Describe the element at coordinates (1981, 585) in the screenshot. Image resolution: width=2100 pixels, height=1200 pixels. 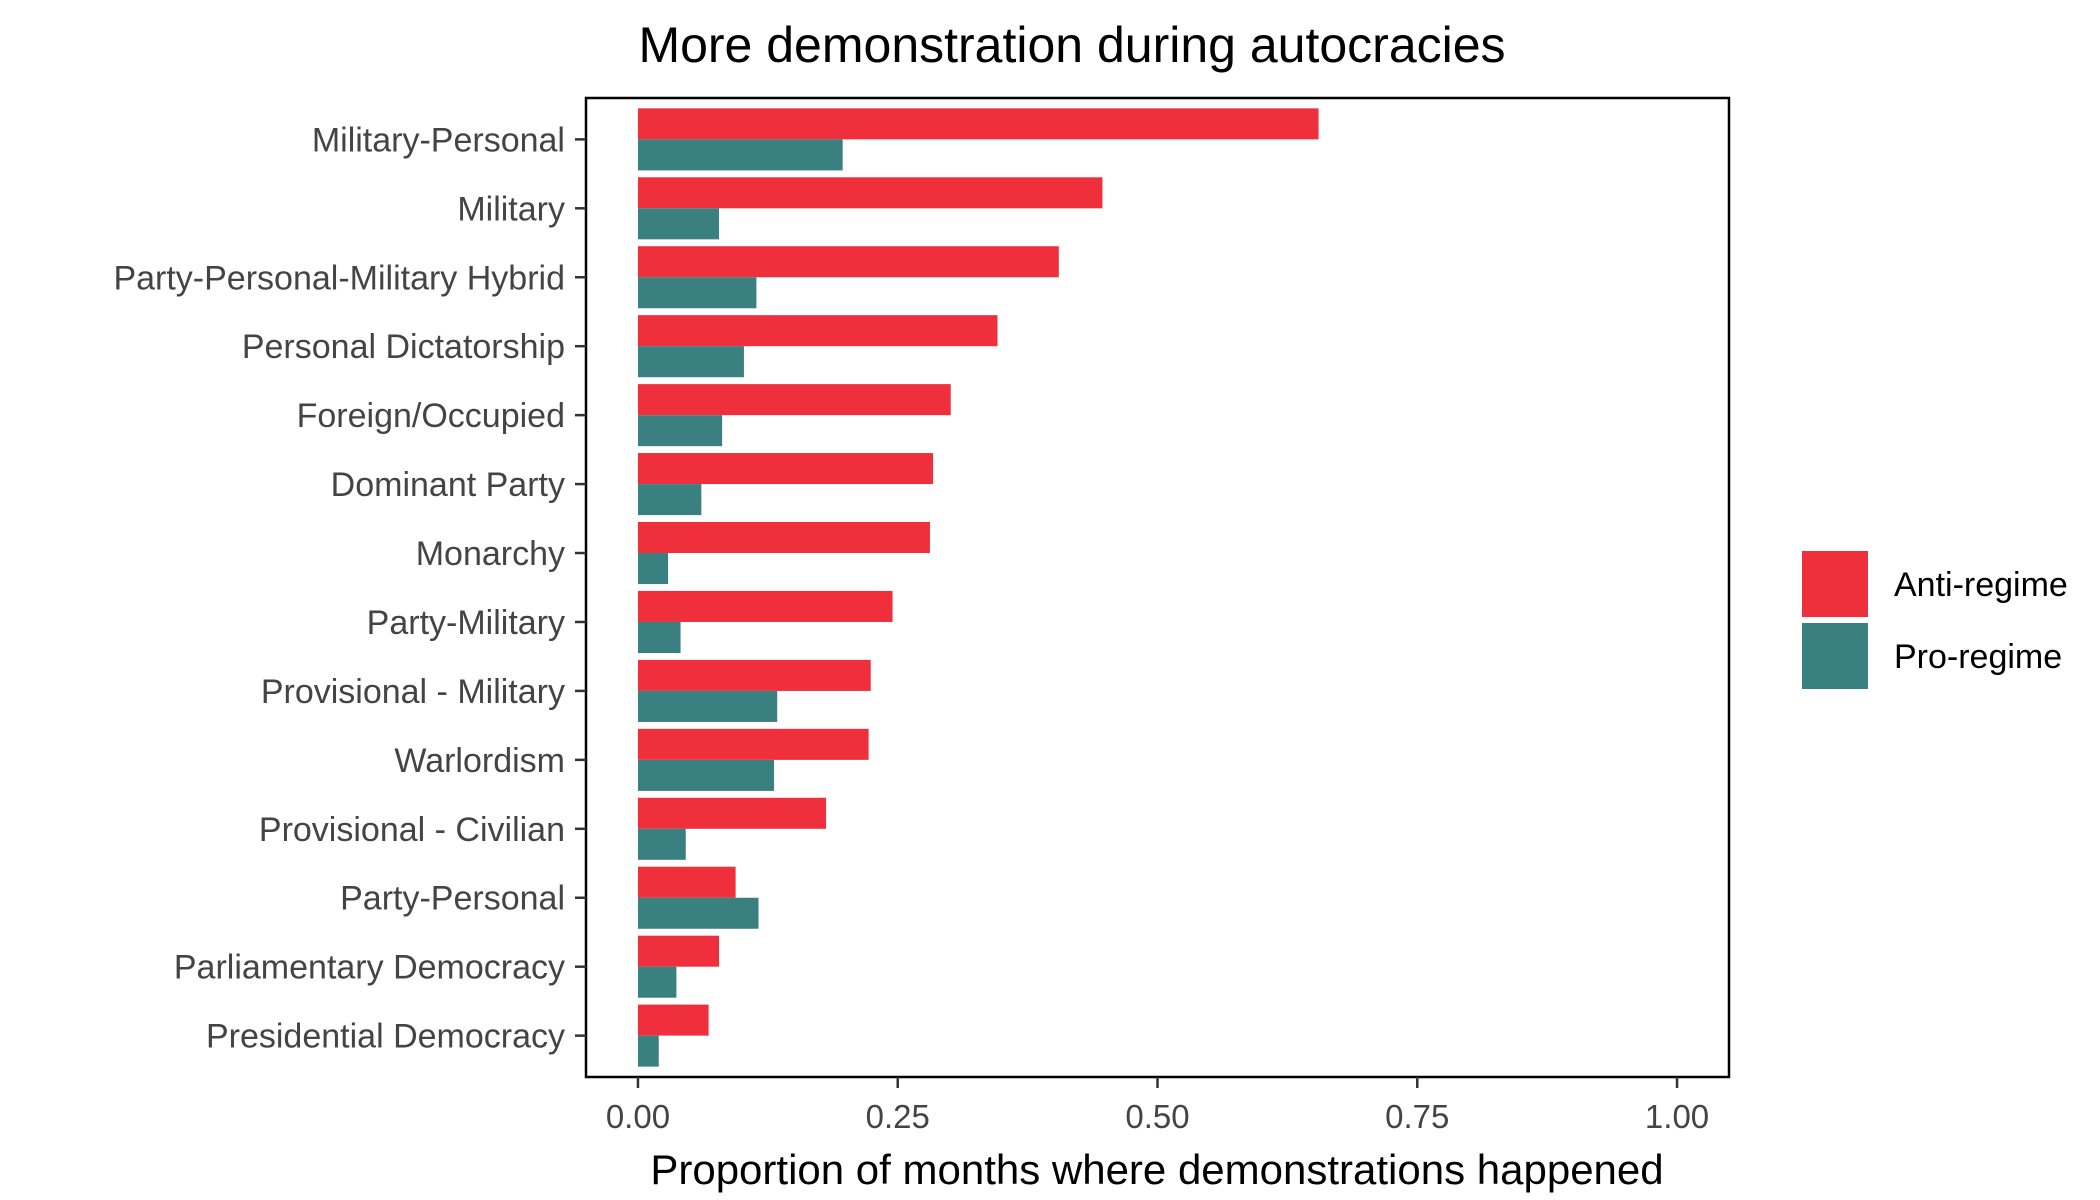
I see `legend-label-anti-regime: Anti-regime` at that location.